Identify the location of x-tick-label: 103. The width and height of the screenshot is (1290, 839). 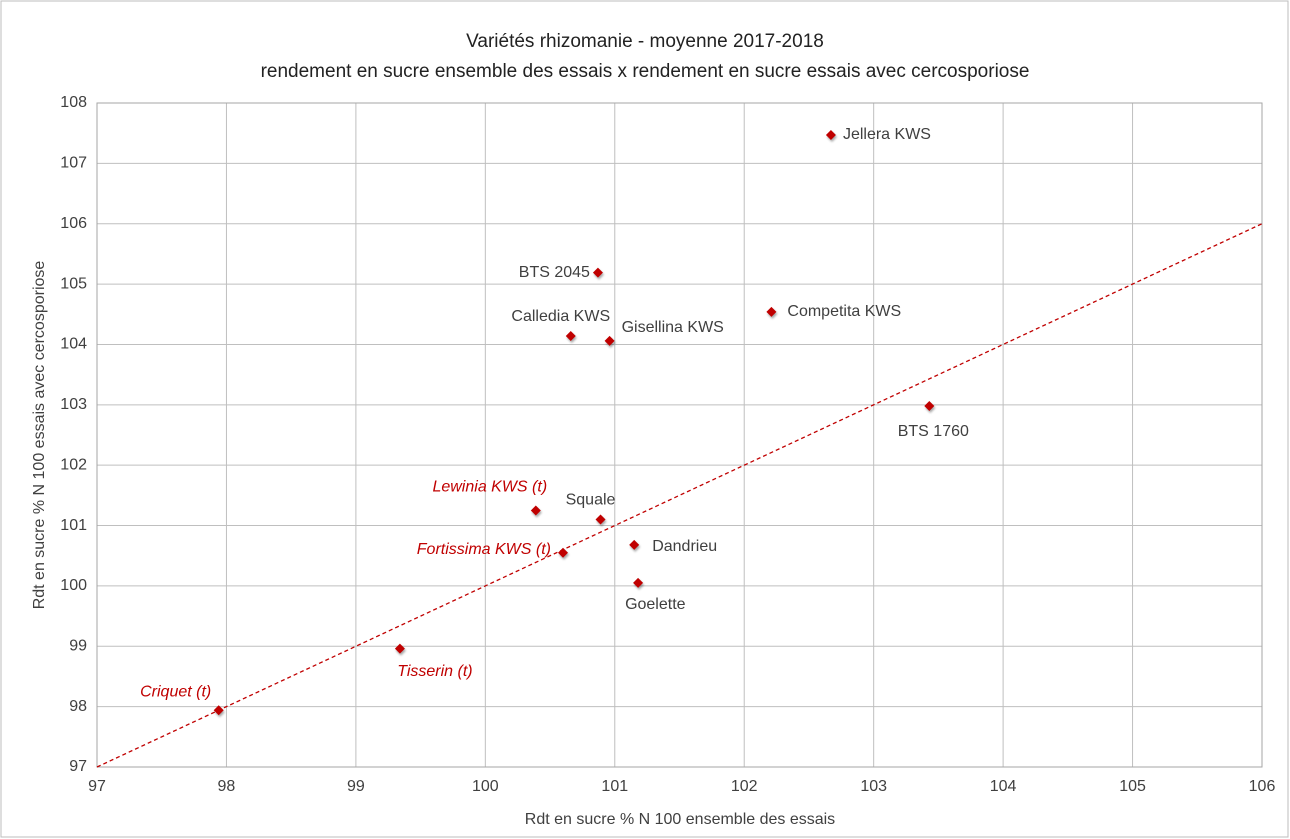
(873, 786).